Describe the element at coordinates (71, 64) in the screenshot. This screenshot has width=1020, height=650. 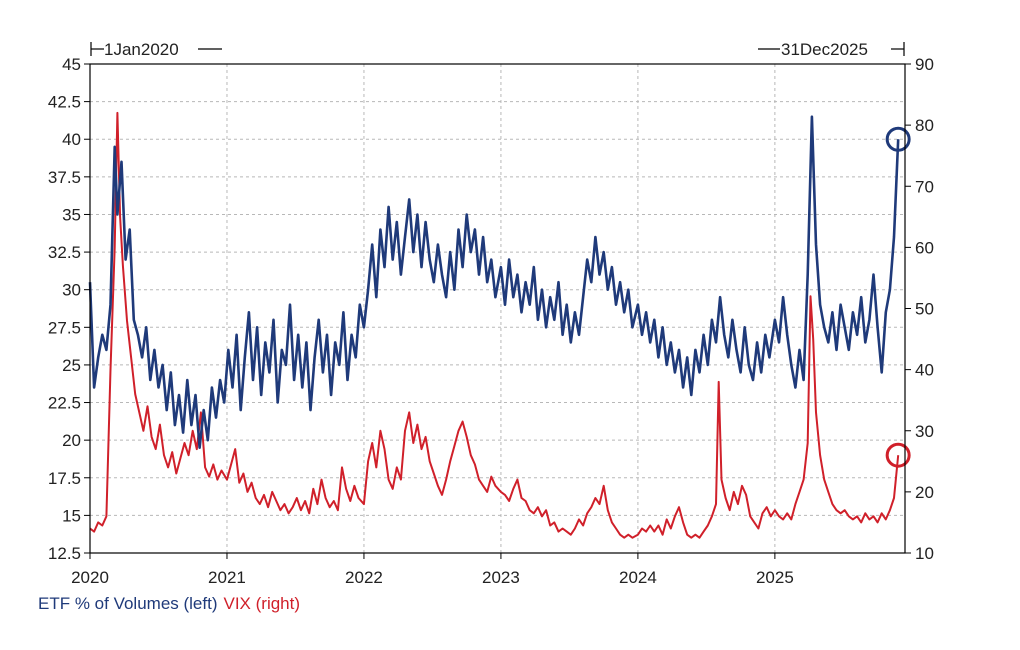
I see `y-left-tick-label: 45` at that location.